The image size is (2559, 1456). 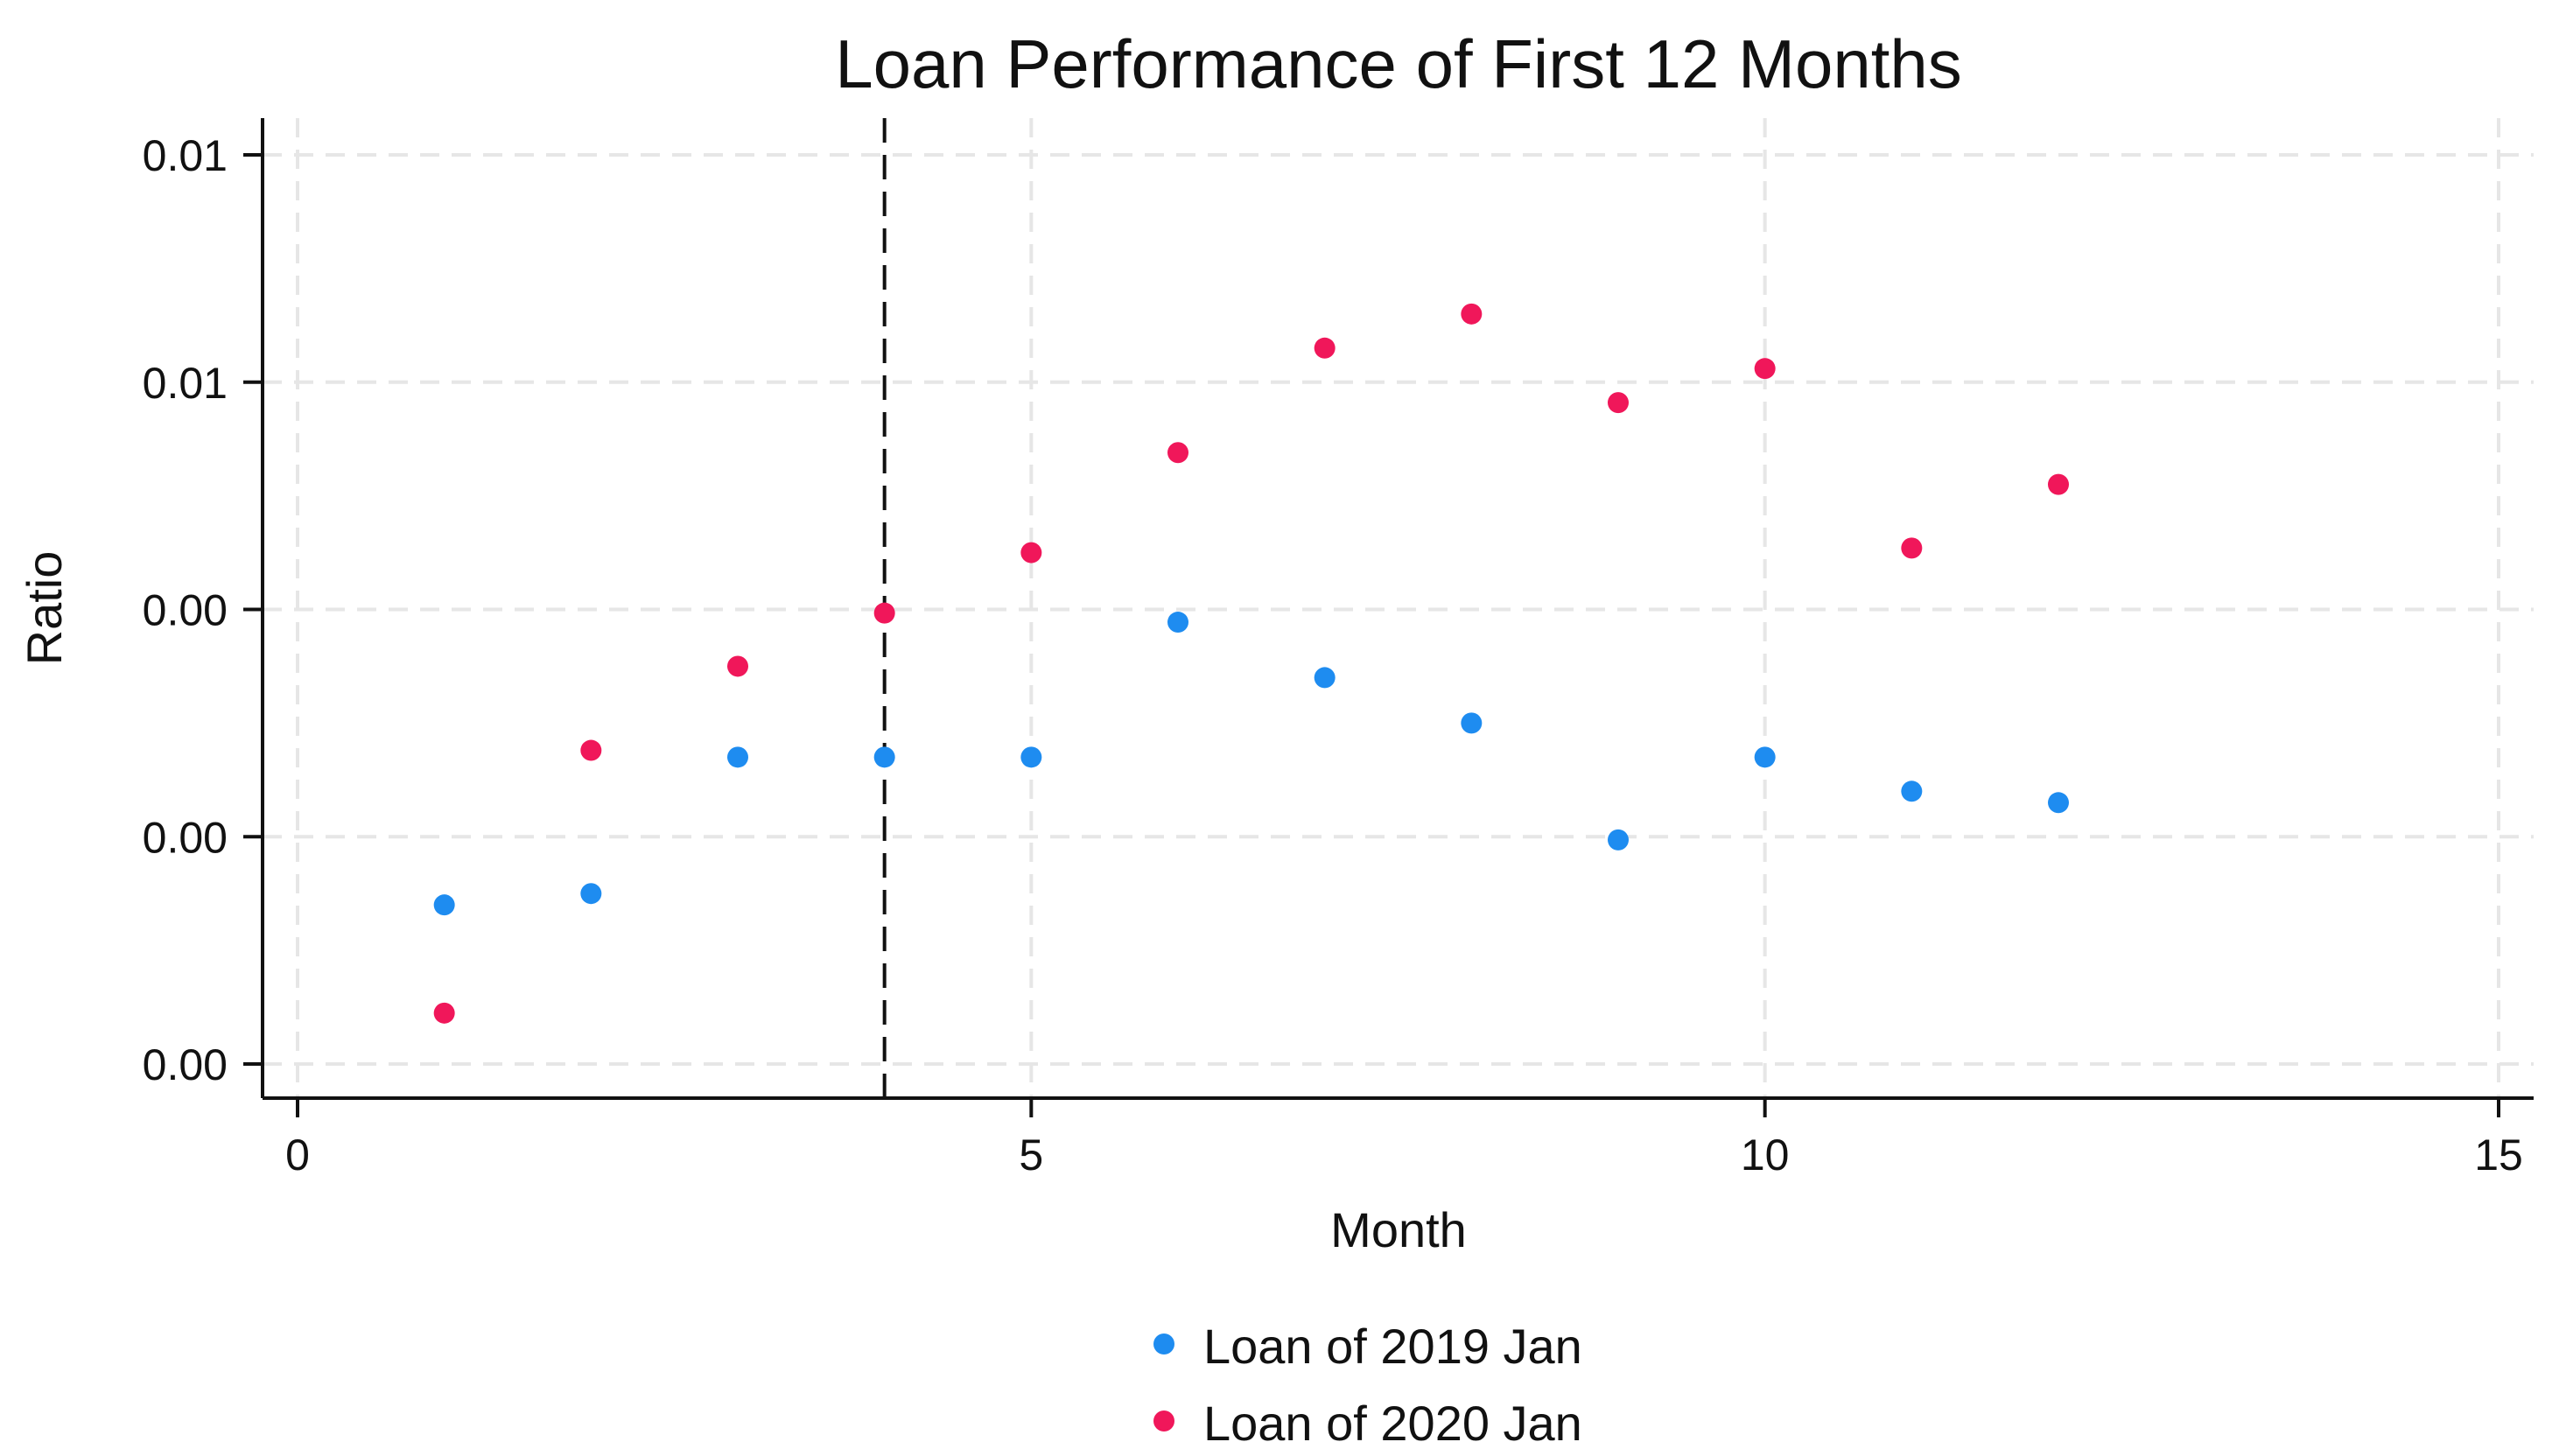 What do you see at coordinates (44, 608) in the screenshot?
I see `y-axis-label: Ratio` at bounding box center [44, 608].